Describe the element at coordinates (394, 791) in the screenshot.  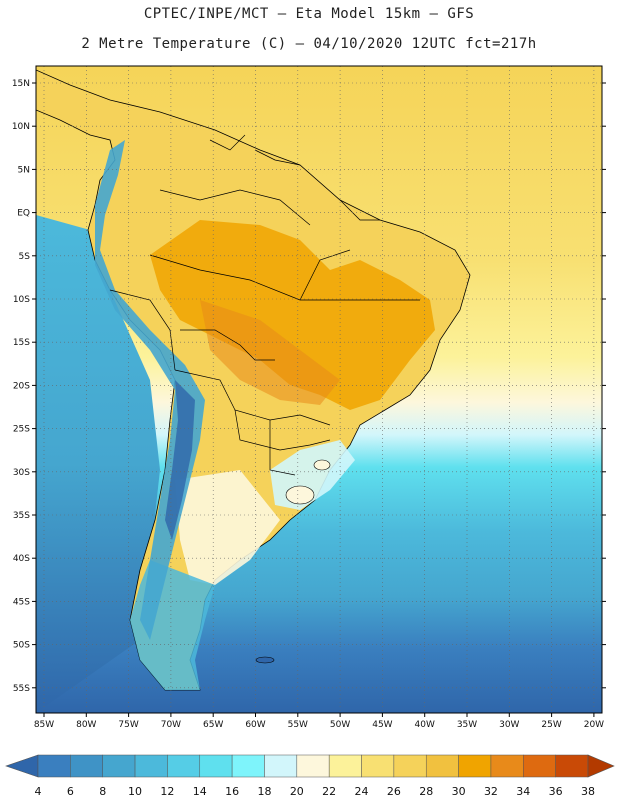
I see `colorbar-label: 26` at that location.